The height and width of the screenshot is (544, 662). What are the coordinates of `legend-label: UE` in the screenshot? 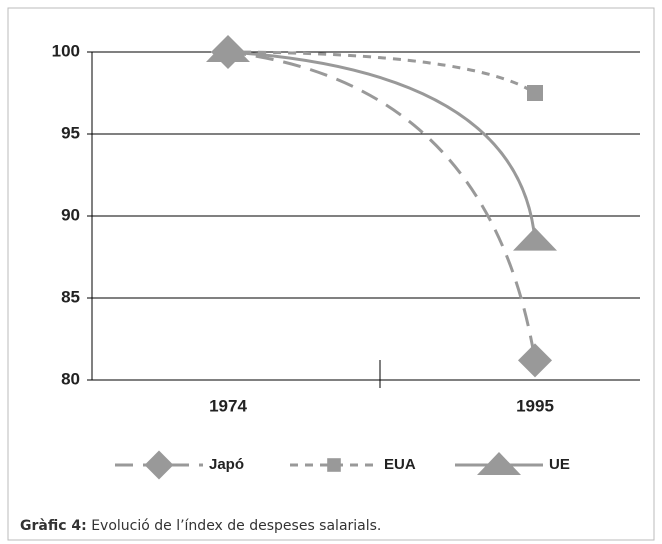 It's located at (559, 464).